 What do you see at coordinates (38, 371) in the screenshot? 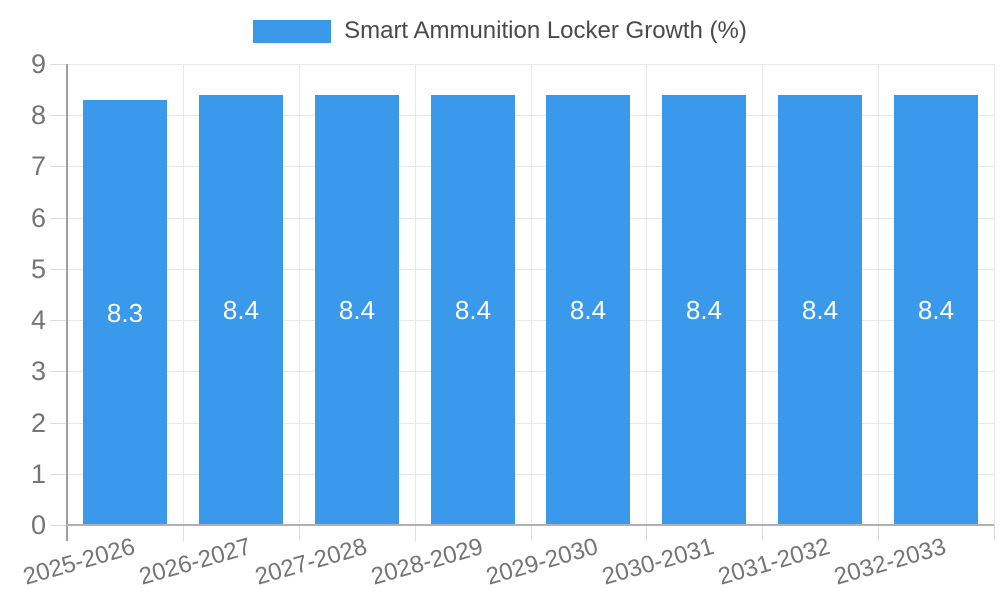
I see `y-tick-label: 3` at bounding box center [38, 371].